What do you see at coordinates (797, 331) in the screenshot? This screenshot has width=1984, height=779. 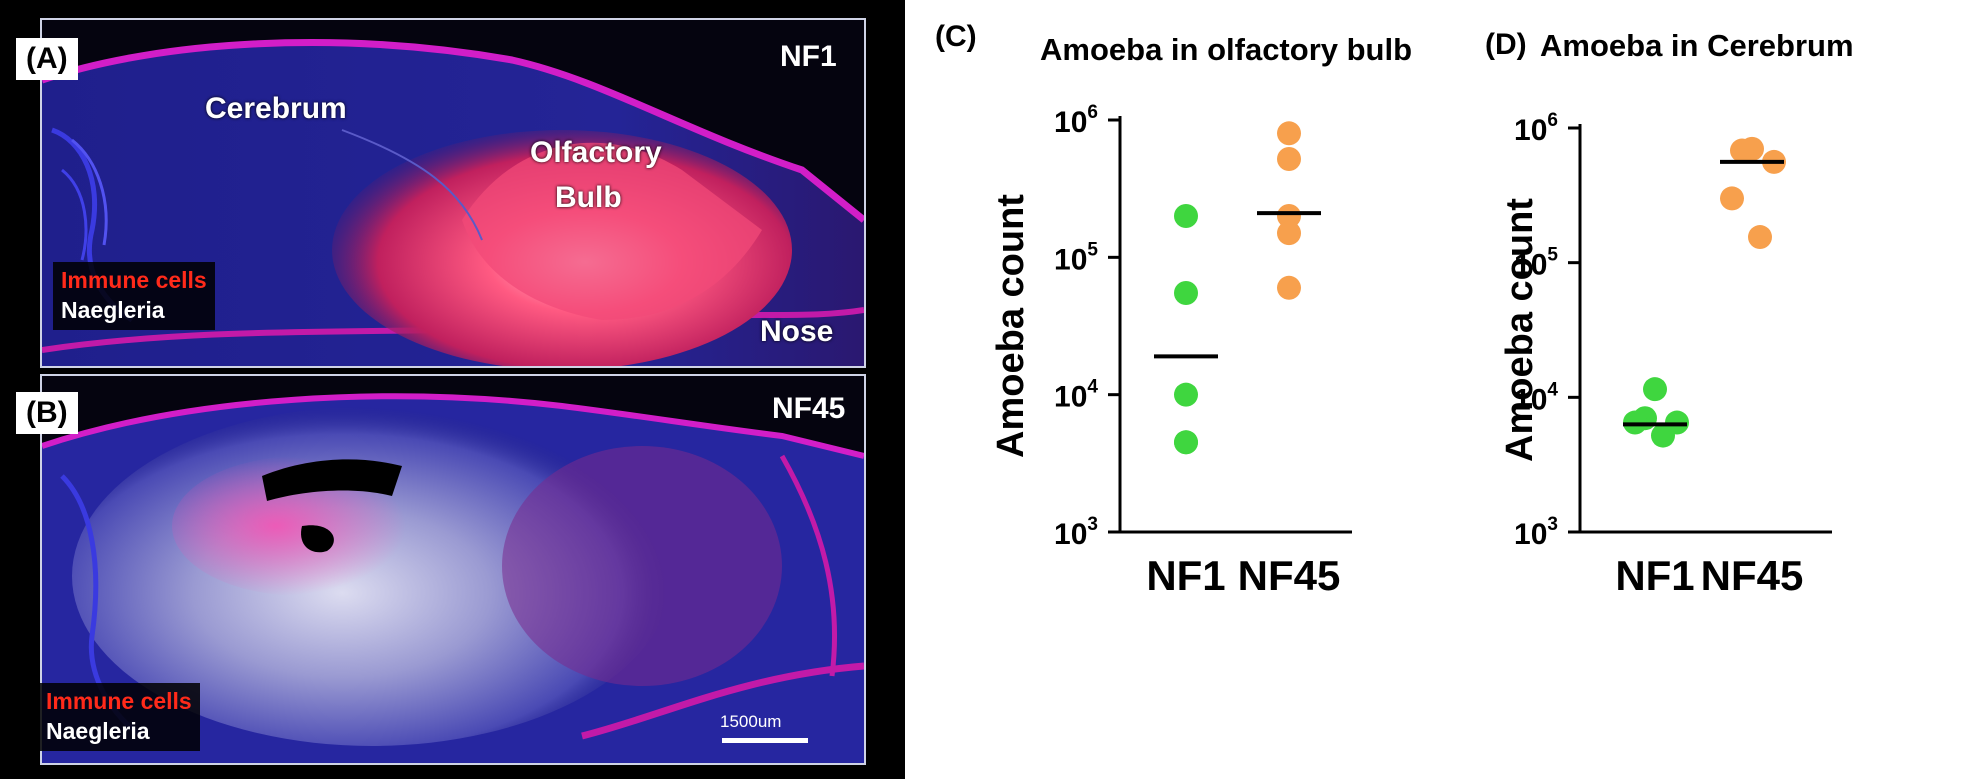 I see `nose-label: Nose` at bounding box center [797, 331].